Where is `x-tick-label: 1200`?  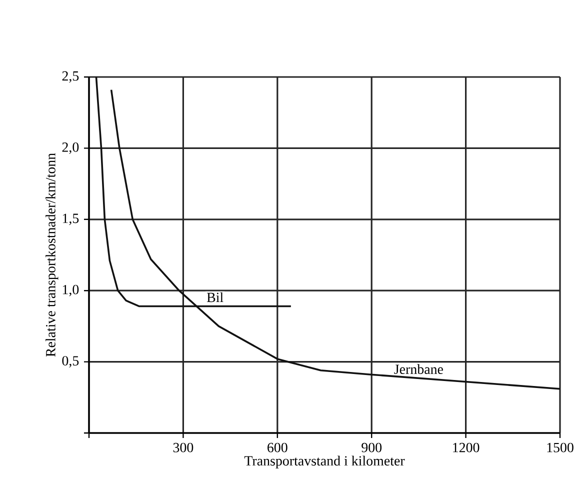 x-tick-label: 1200 is located at coordinates (466, 447).